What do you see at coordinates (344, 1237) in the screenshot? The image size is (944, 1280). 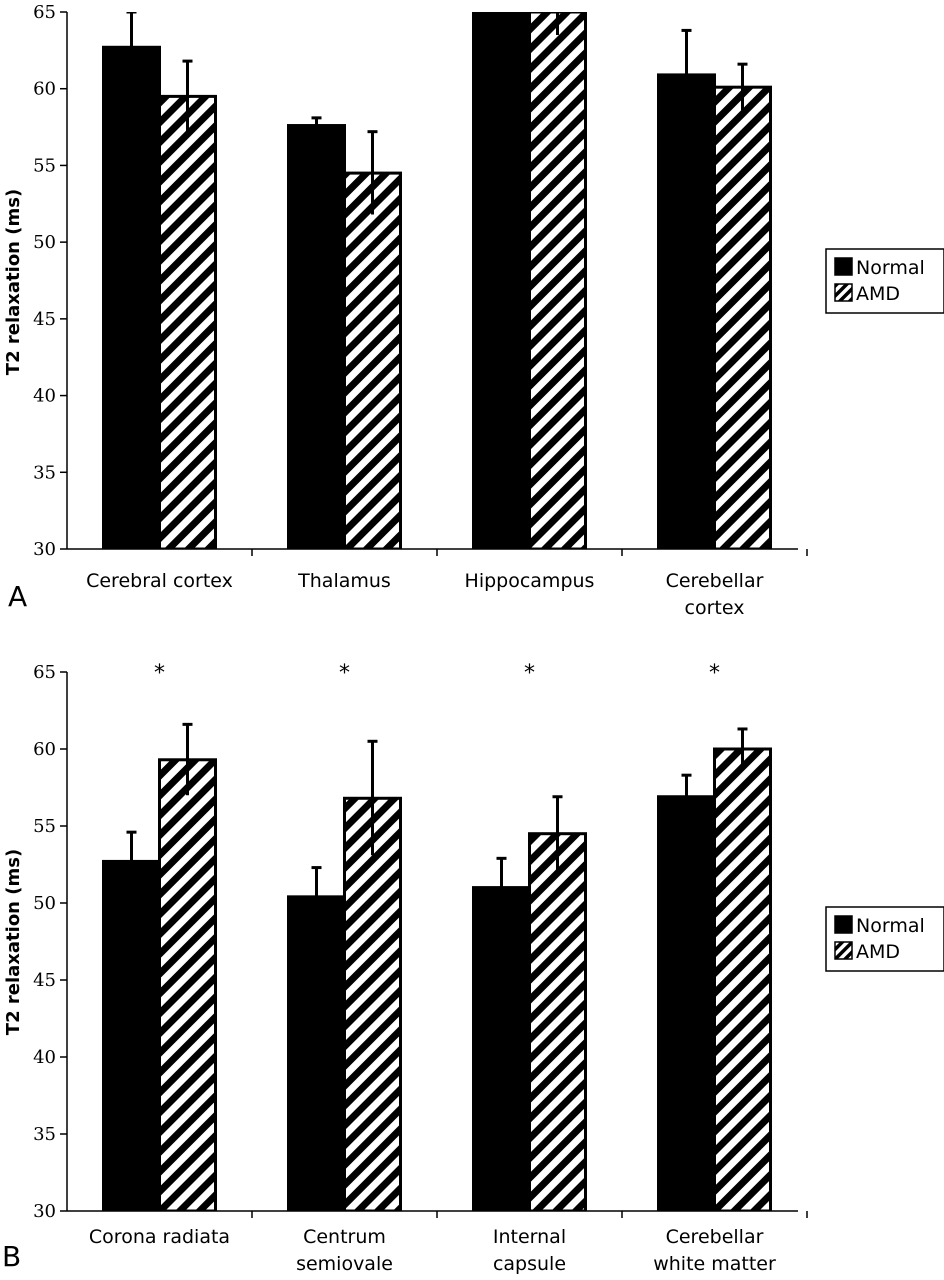 I see `category-label: Centrum` at bounding box center [344, 1237].